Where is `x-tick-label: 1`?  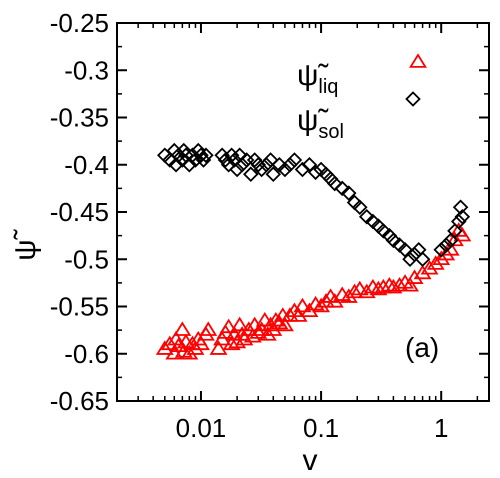
x-tick-label: 1 is located at coordinates (441, 428).